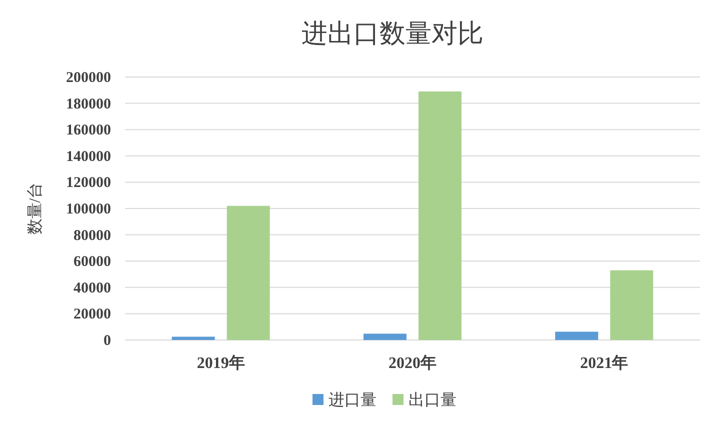 This screenshot has width=722, height=434. Describe the element at coordinates (412, 363) in the screenshot. I see `x-tick-label: 2020年` at that location.